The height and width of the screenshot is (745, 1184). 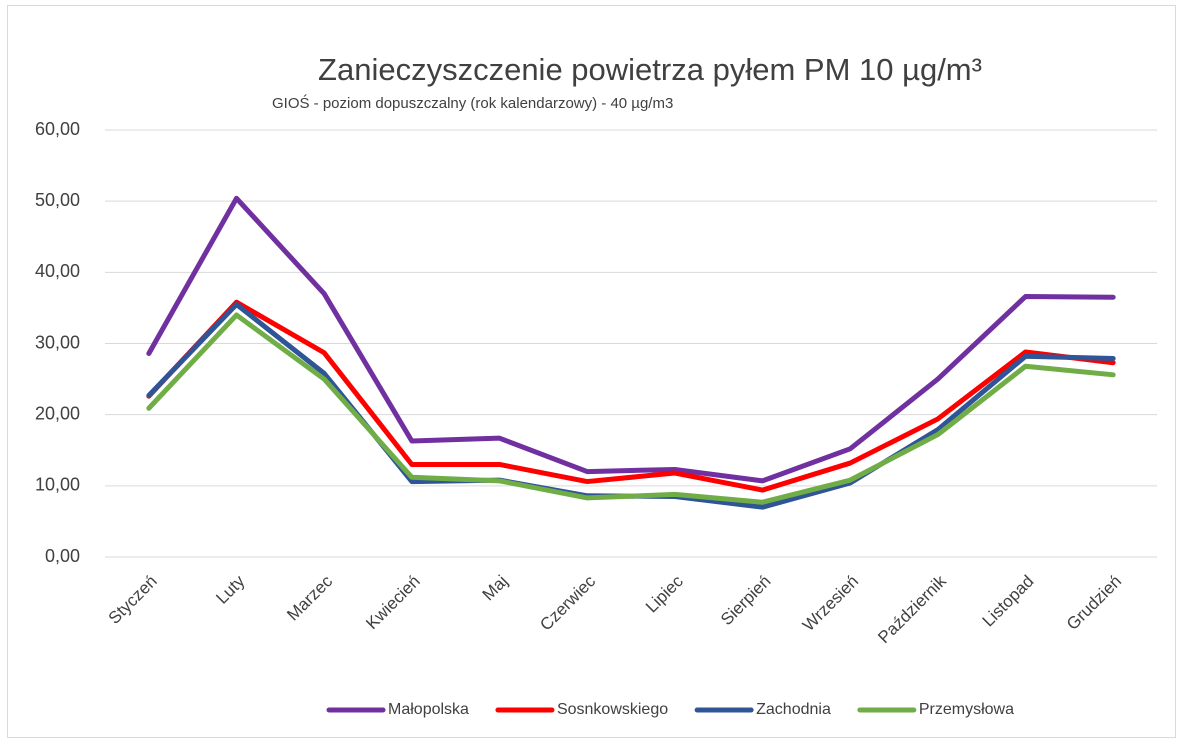 I want to click on legend-label: Zachodnia, so click(x=793, y=709).